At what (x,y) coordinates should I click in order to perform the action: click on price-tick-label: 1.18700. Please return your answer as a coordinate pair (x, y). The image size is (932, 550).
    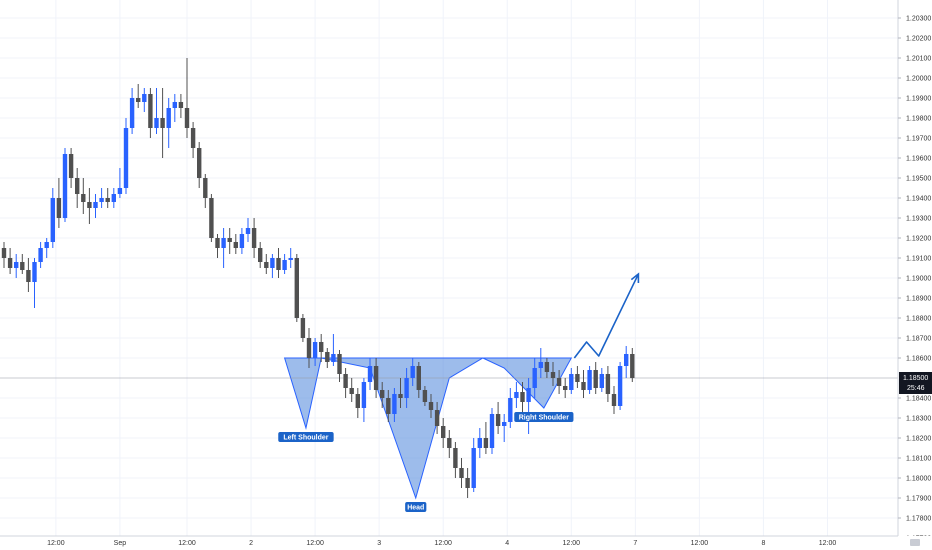
    Looking at the image, I should click on (918, 339).